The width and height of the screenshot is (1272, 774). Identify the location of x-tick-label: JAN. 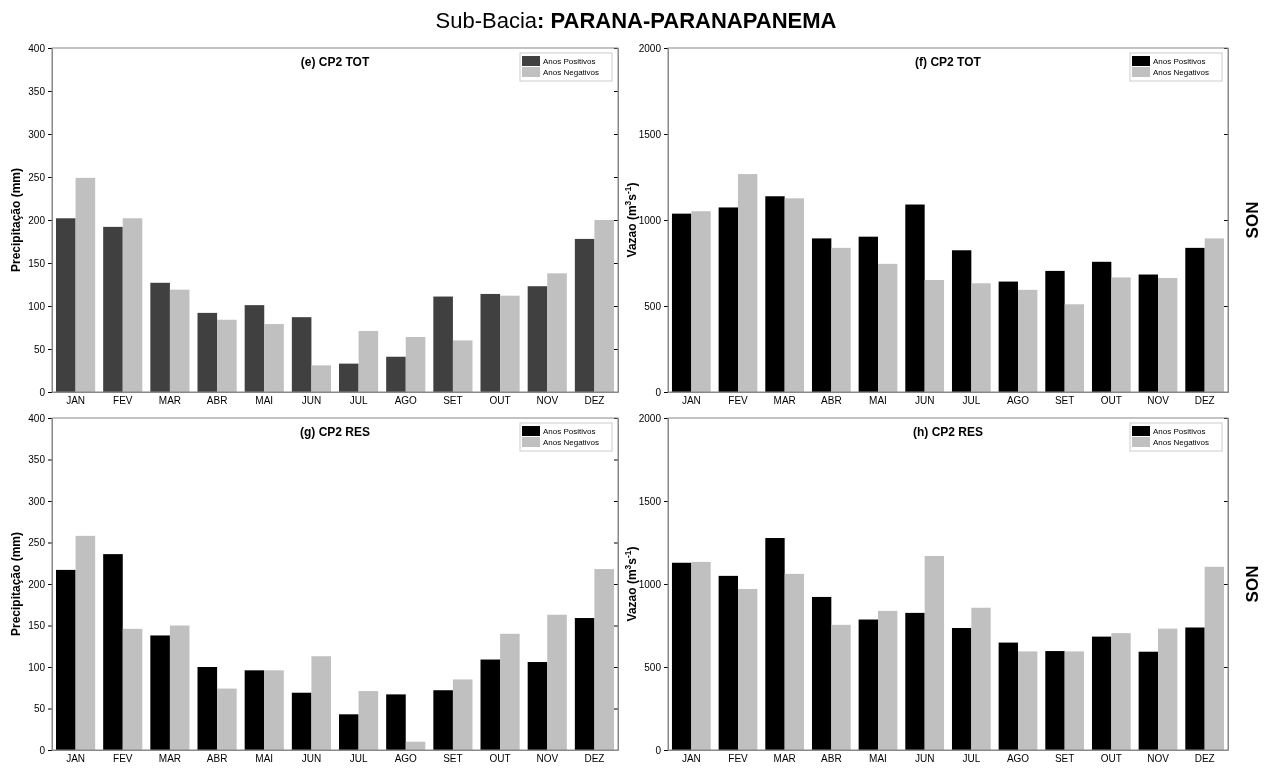
(691, 759).